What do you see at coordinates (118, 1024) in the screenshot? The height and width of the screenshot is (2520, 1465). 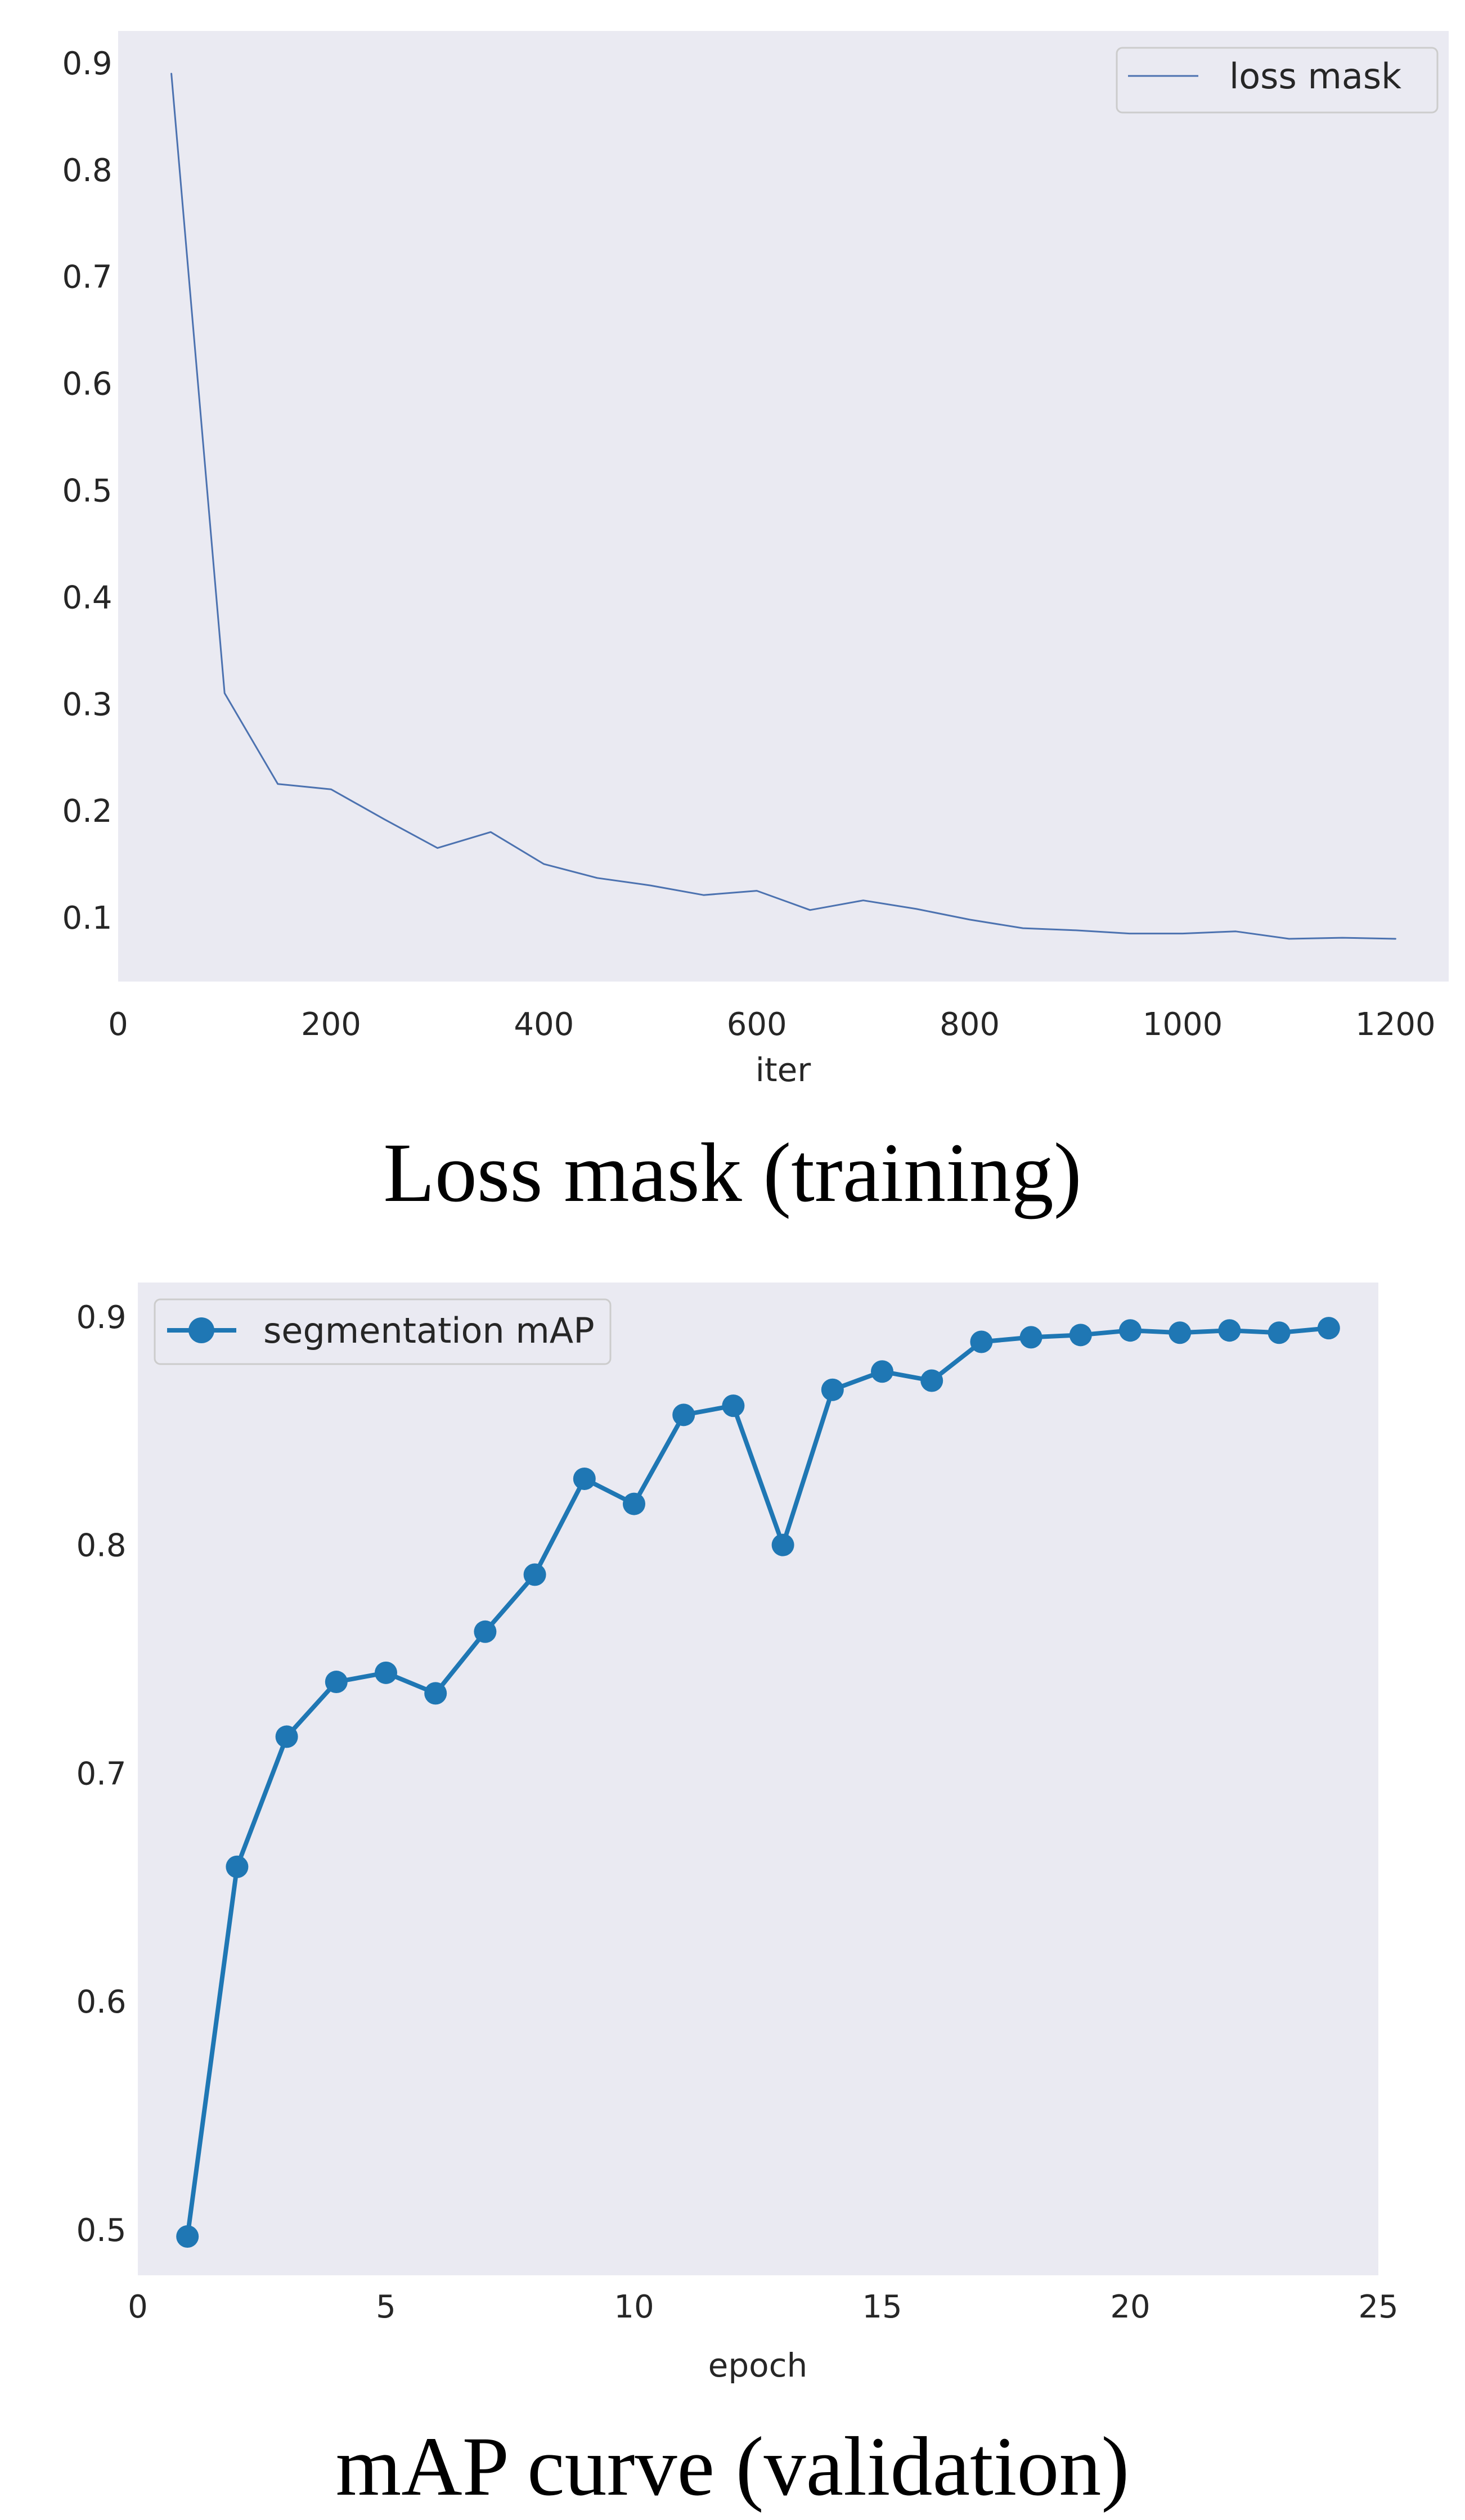 I see `loss-x-tick-label: 0` at bounding box center [118, 1024].